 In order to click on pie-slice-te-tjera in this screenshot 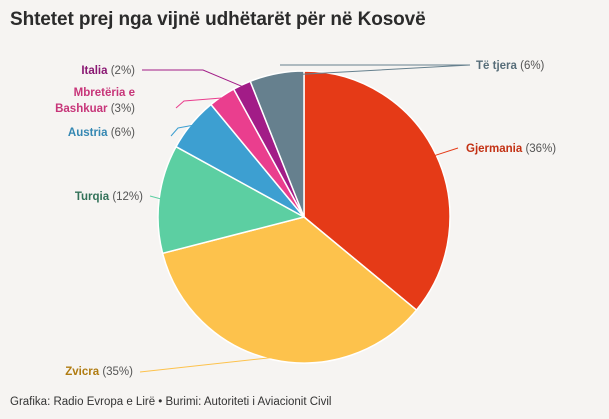, I will do `click(277, 144)`.